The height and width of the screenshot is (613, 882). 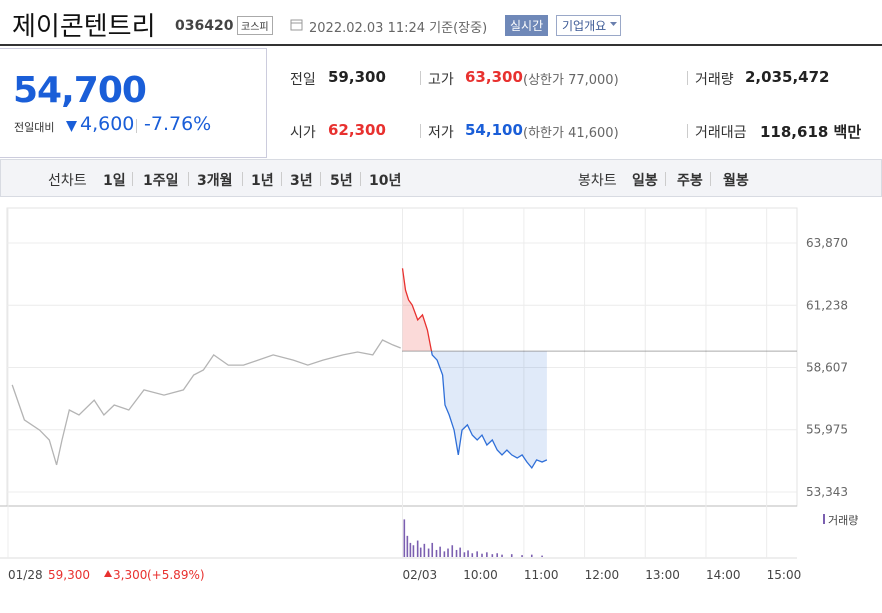 I want to click on period-tab: 3개월, so click(x=215, y=181).